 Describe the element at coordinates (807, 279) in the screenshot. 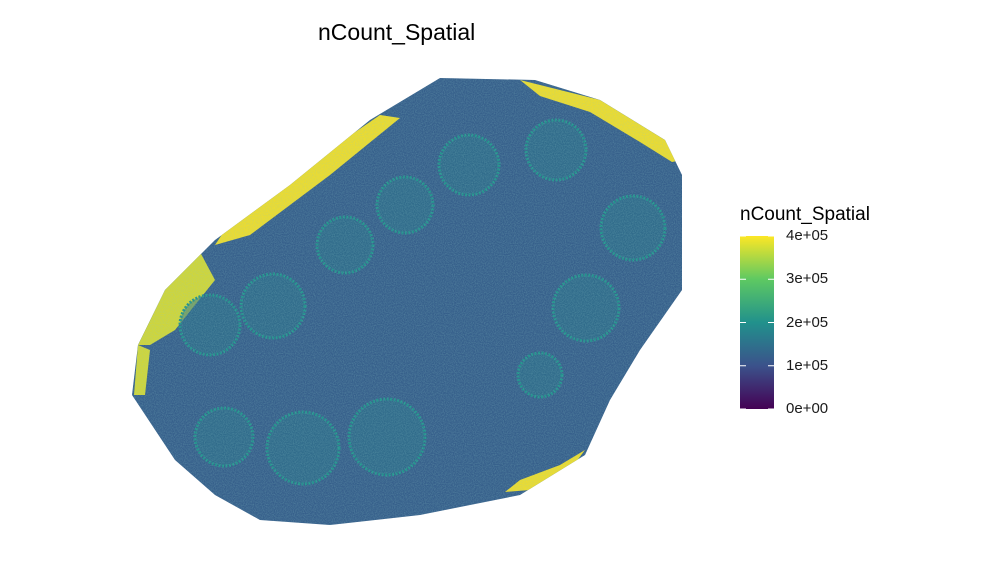

I see `colorbar-tick-label: 3e+05` at that location.